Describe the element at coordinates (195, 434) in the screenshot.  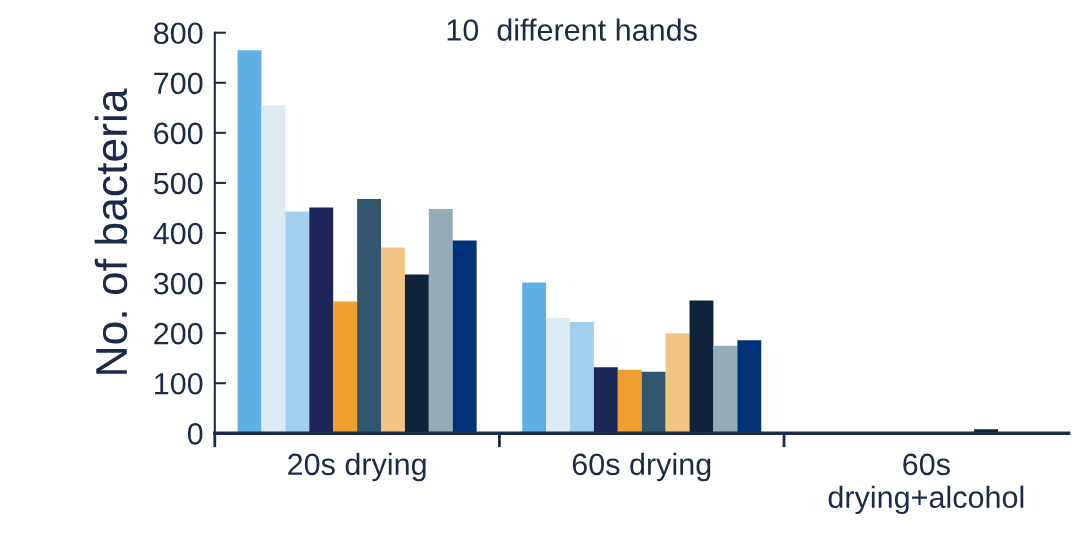
I see `y-tick-label: 0` at that location.